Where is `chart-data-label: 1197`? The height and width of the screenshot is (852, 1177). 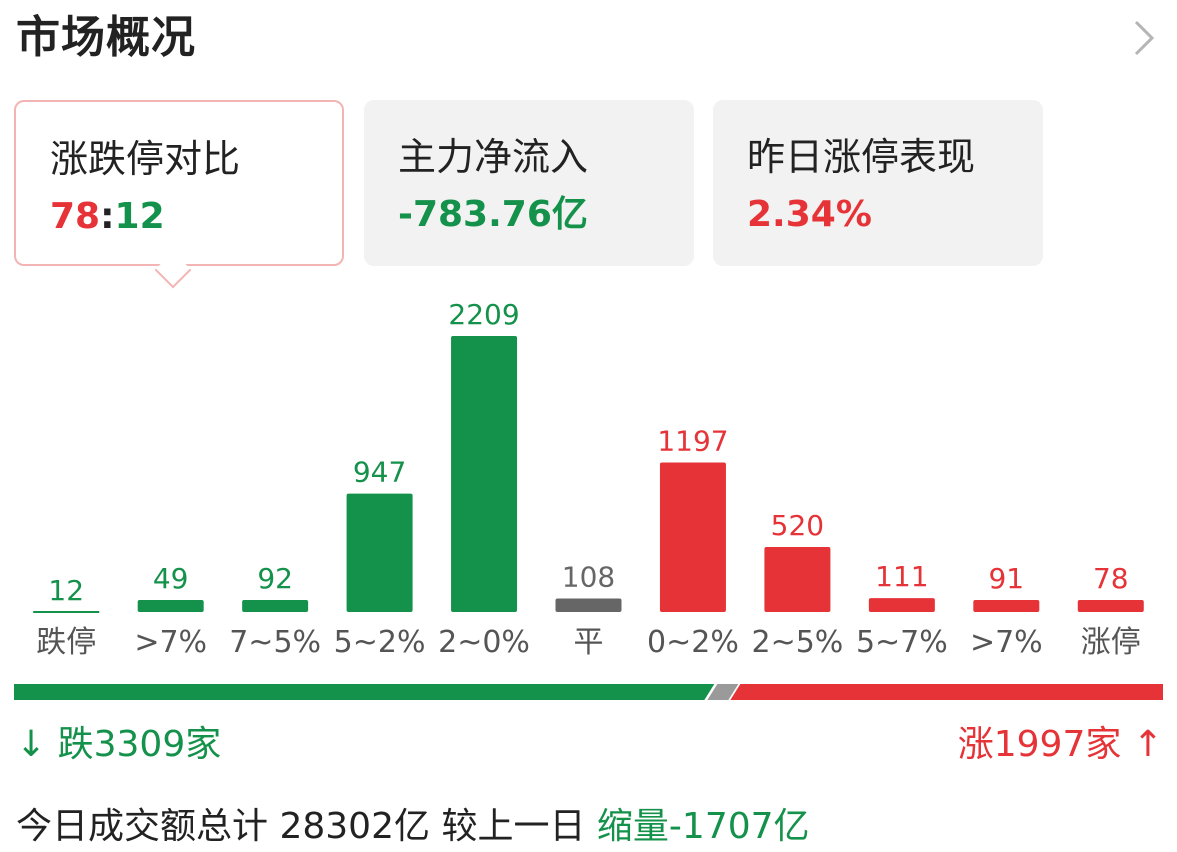
chart-data-label: 1197 is located at coordinates (692, 440).